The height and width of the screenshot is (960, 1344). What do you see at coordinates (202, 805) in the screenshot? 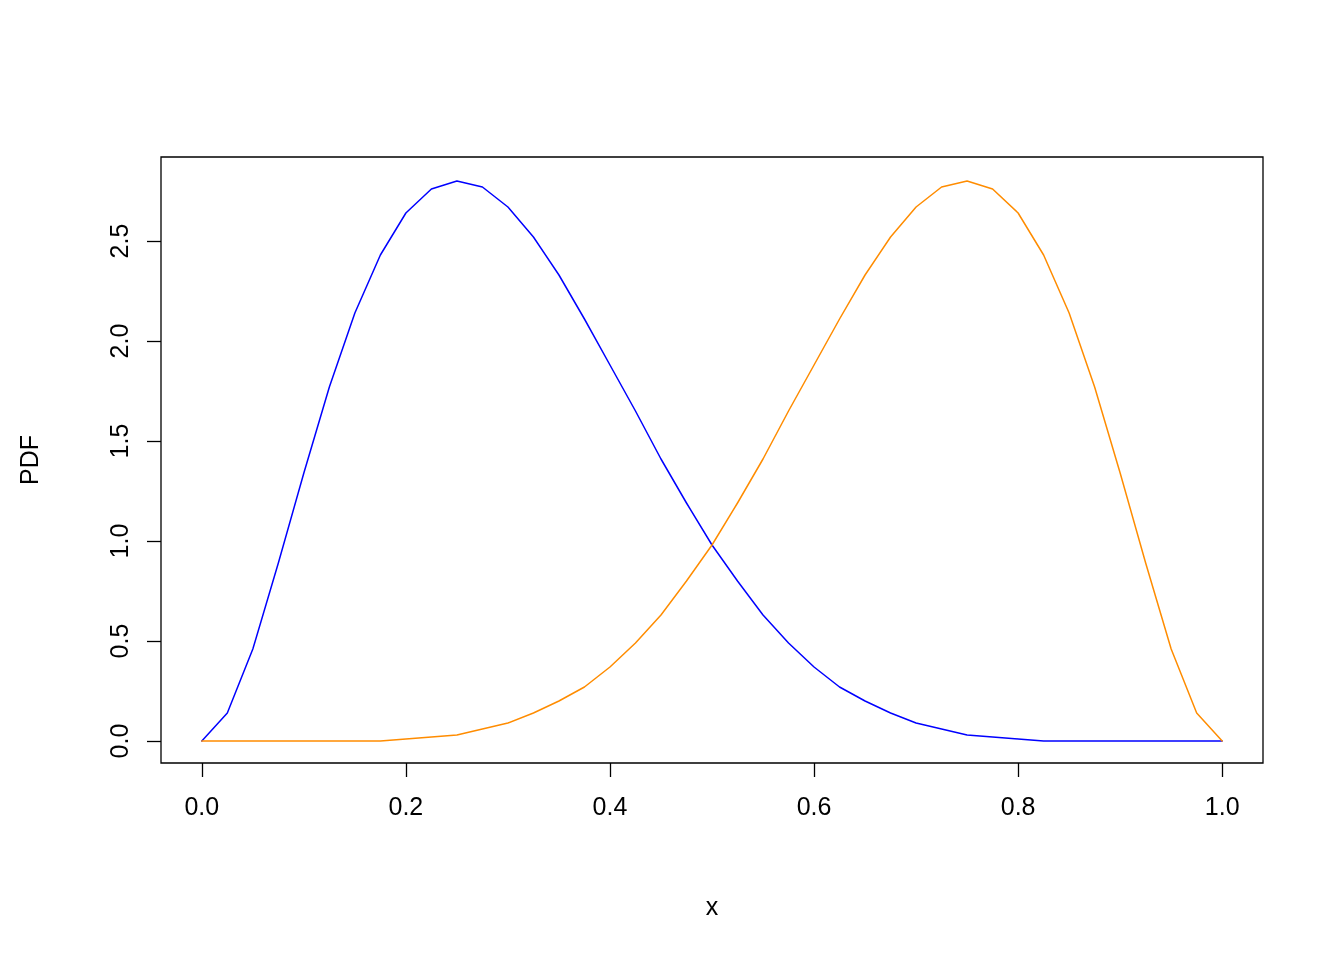
I see `x-tick-label: 0.0` at bounding box center [202, 805].